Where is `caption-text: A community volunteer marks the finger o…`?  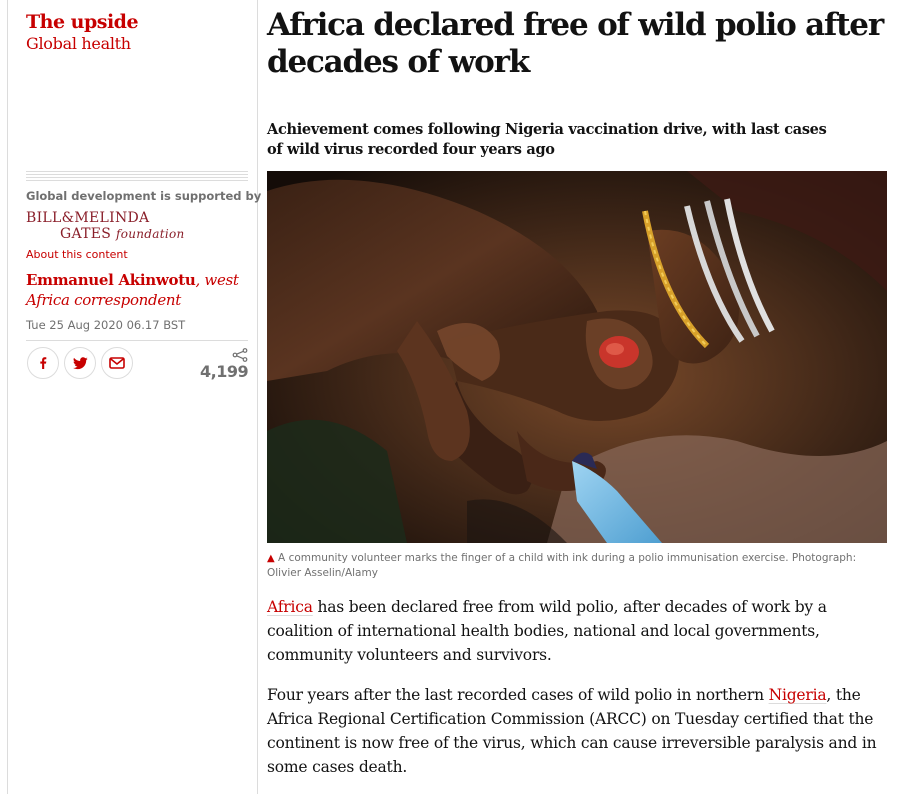 caption-text: A community volunteer marks the finger o… is located at coordinates (562, 565).